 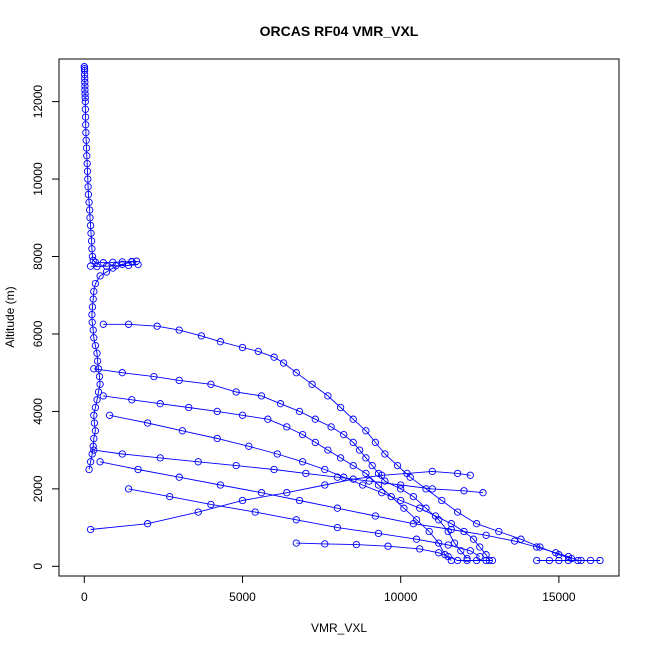 What do you see at coordinates (38, 566) in the screenshot?
I see `y-tick-label: 0` at bounding box center [38, 566].